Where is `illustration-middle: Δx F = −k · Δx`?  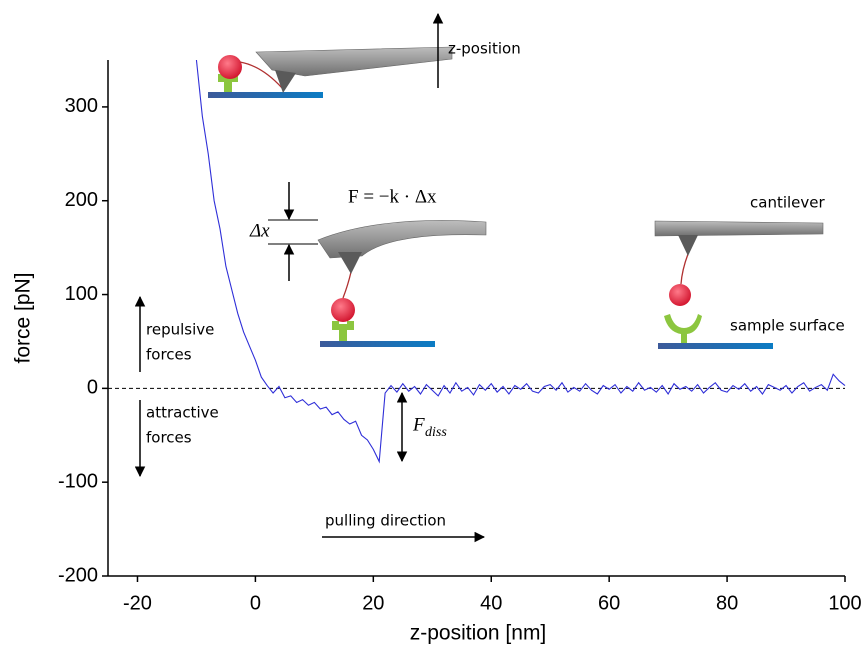
illustration-middle: Δx F = −k · Δx is located at coordinates (368, 264).